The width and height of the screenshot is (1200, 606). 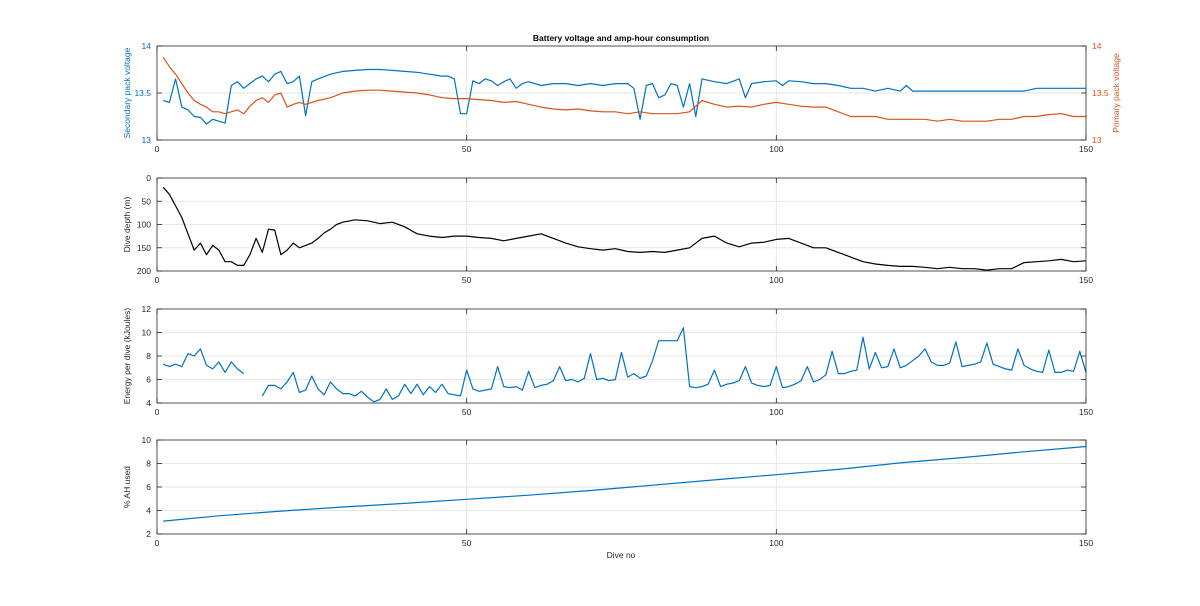 What do you see at coordinates (144, 248) in the screenshot?
I see `y-tick-label: 150` at bounding box center [144, 248].